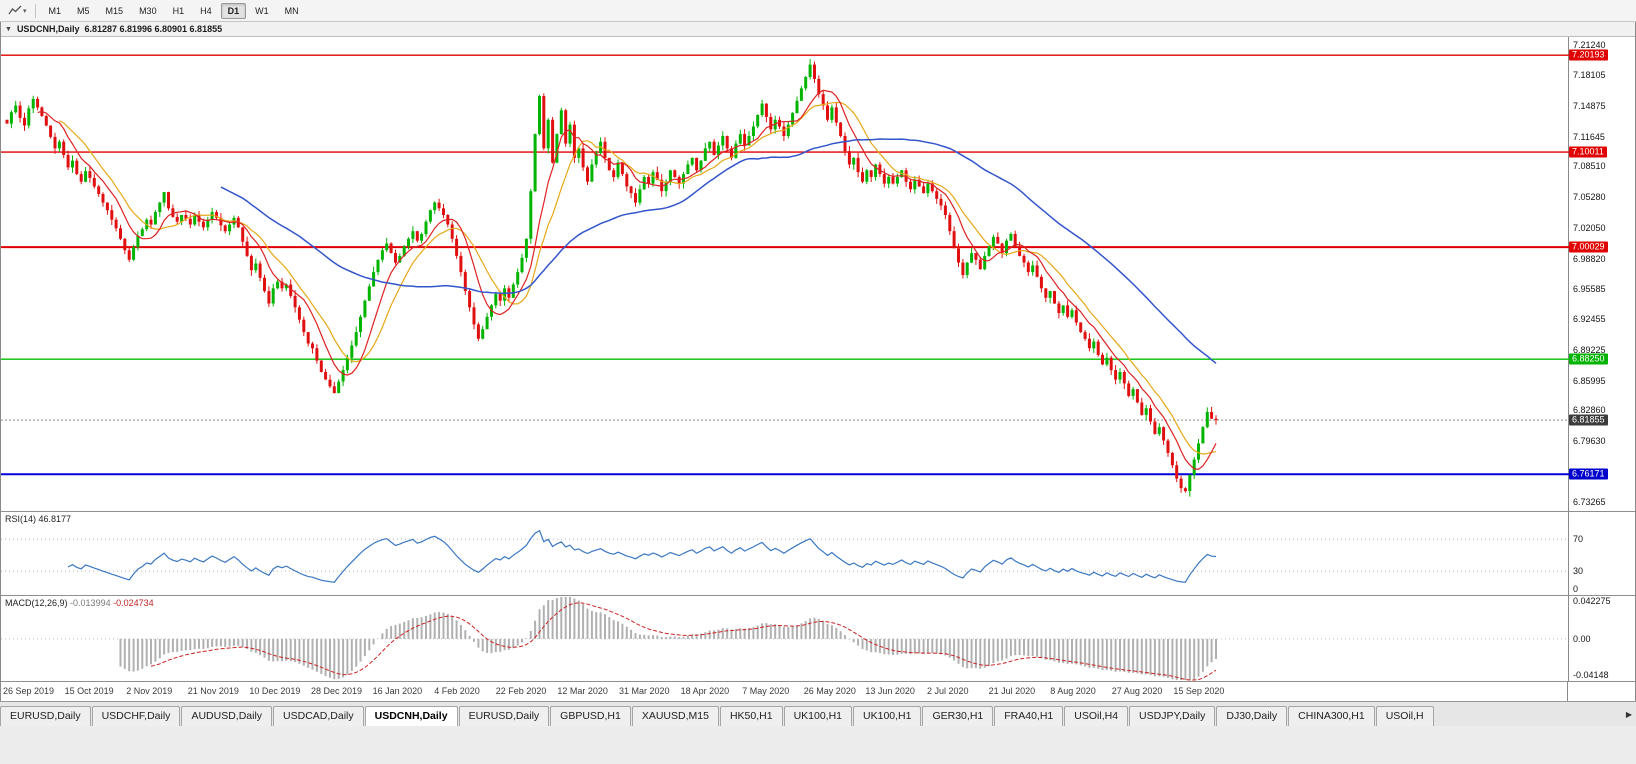 This screenshot has height=764, width=1636. What do you see at coordinates (958, 716) in the screenshot?
I see `chart-tab-ger30-h1: GER30,H1` at bounding box center [958, 716].